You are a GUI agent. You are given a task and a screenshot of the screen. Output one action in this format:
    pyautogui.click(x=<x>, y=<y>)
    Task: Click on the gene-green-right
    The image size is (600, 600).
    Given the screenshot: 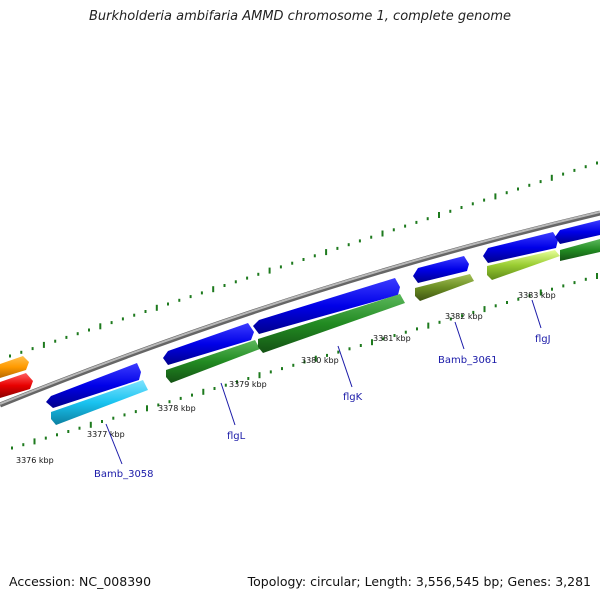 What is the action you would take?
    pyautogui.click(x=580, y=250)
    